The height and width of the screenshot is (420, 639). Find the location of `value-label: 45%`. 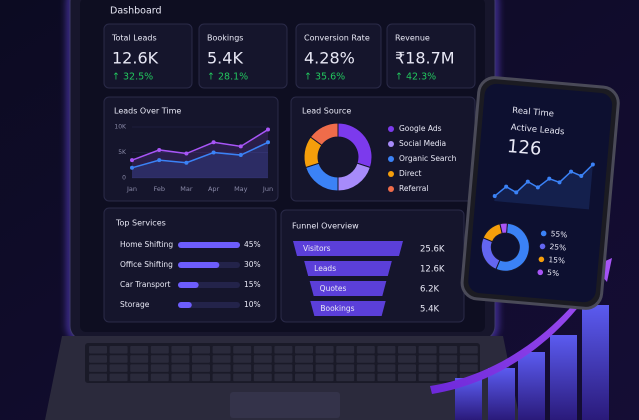

value-label: 45% is located at coordinates (252, 244).